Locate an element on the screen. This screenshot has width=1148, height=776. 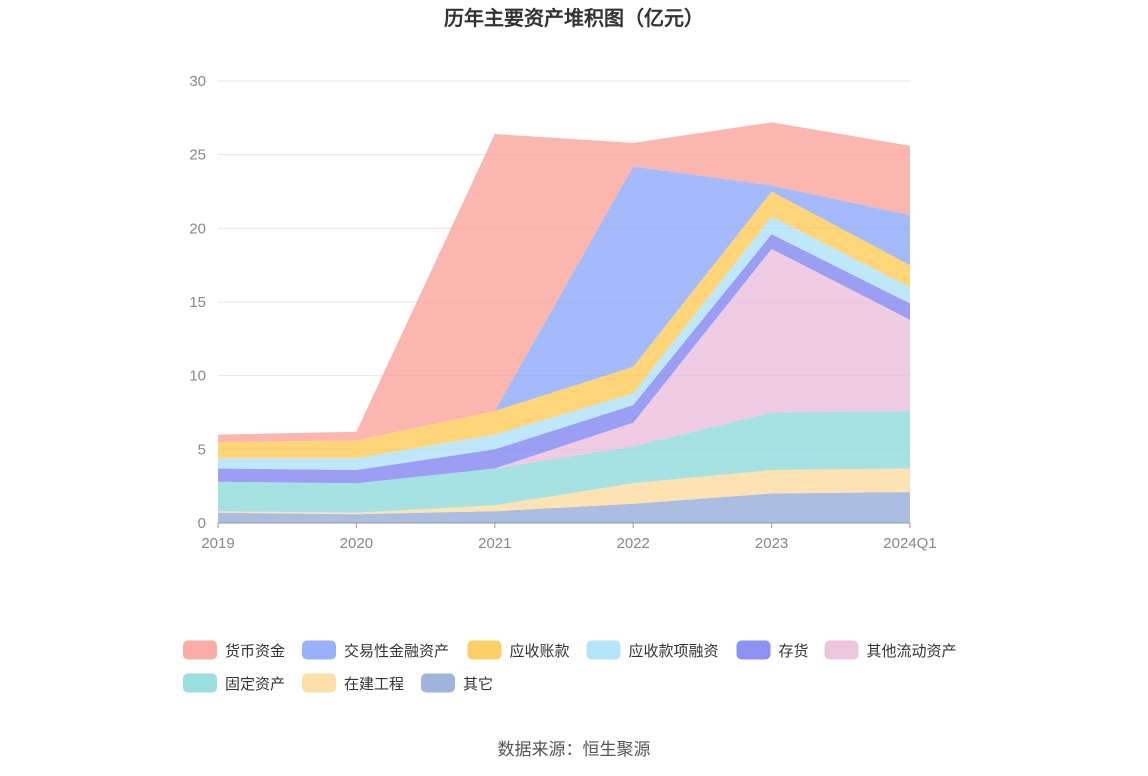
x-tick-label: 2019 is located at coordinates (217, 543).